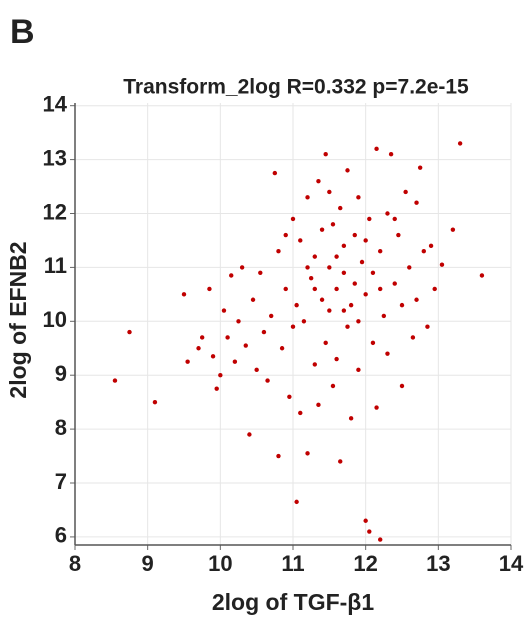  What do you see at coordinates (365, 563) in the screenshot?
I see `x-tick-label: 12` at bounding box center [365, 563].